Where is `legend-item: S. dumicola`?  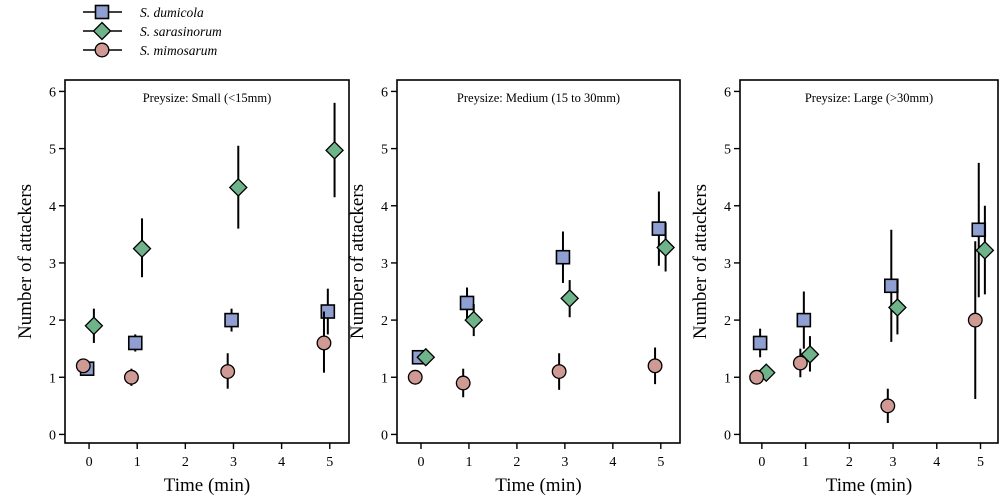 legend-item: S. dumicola is located at coordinates (143, 12).